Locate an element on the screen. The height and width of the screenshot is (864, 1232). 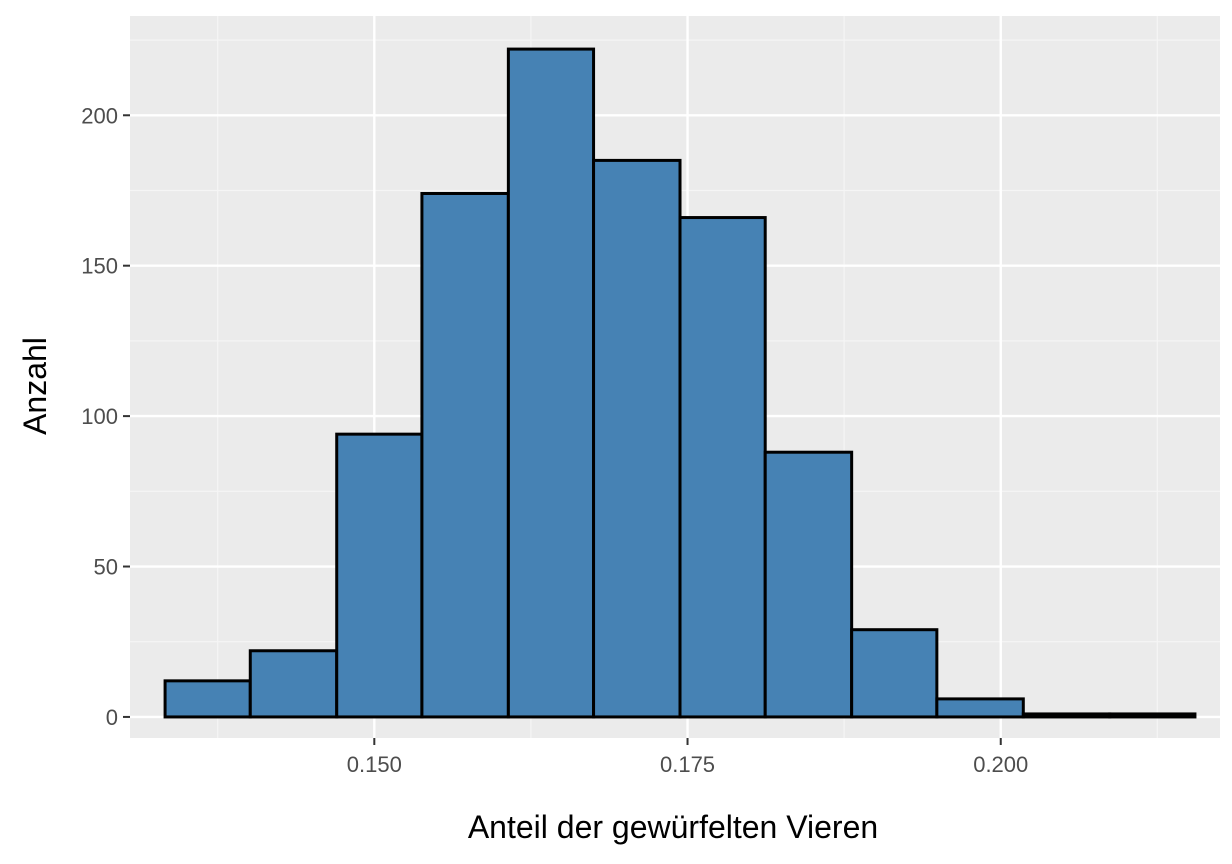
y-axis: 0 50 100 150 200 is located at coordinates (105, 416).